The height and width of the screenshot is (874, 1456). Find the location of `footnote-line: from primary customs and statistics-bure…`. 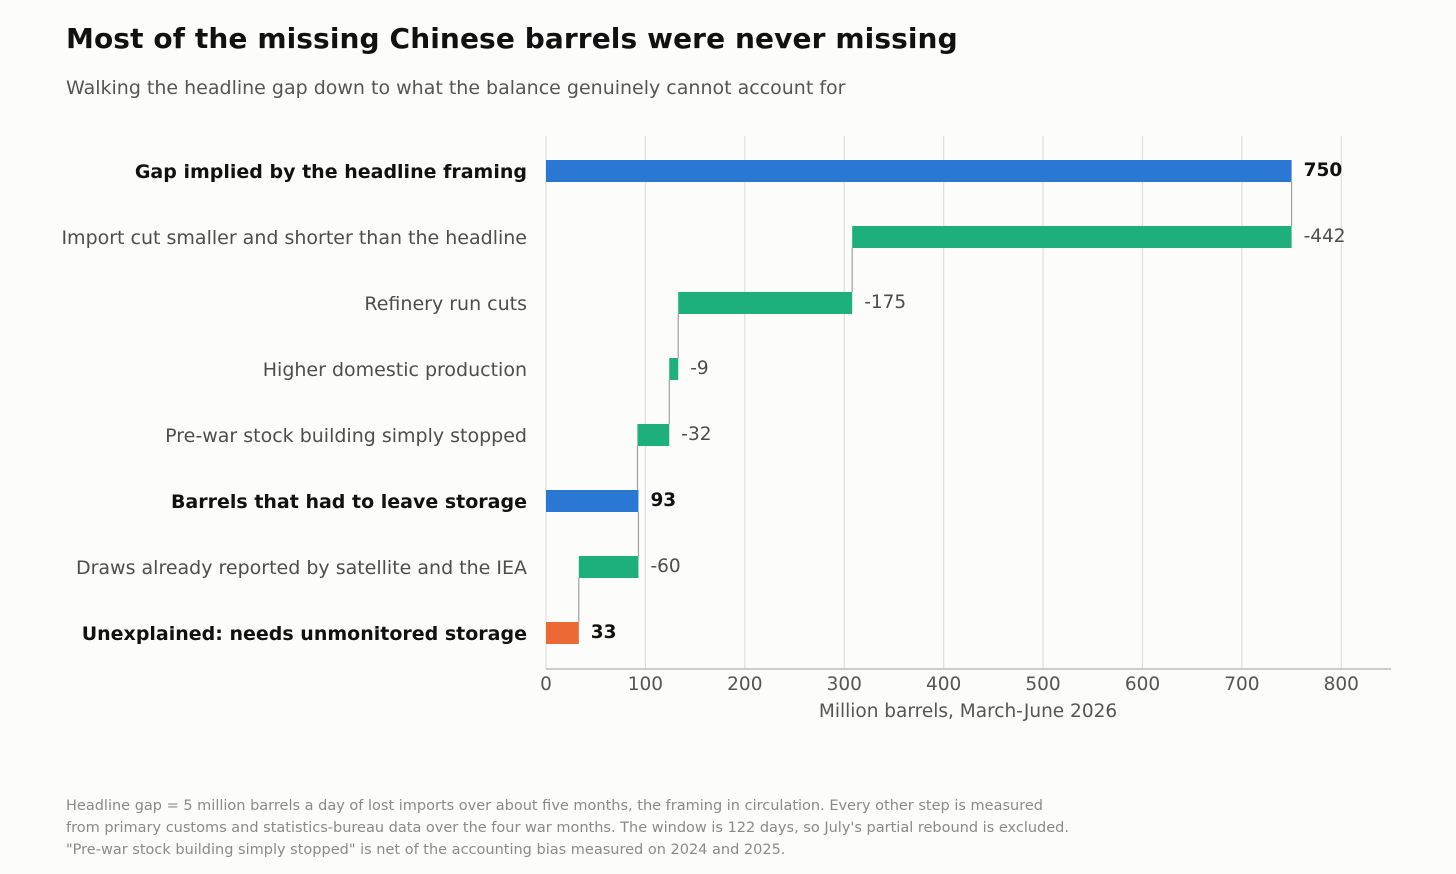

footnote-line: from primary customs and statistics-bure… is located at coordinates (567, 828).